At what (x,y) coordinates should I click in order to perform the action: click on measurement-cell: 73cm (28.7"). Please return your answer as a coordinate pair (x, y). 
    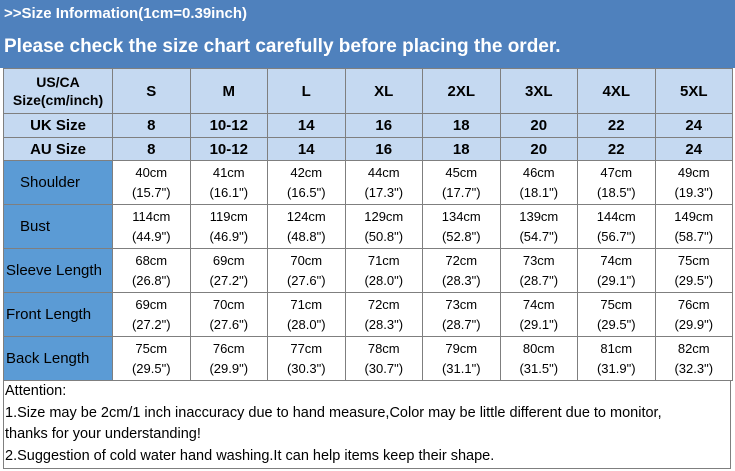
    Looking at the image, I should click on (538, 270).